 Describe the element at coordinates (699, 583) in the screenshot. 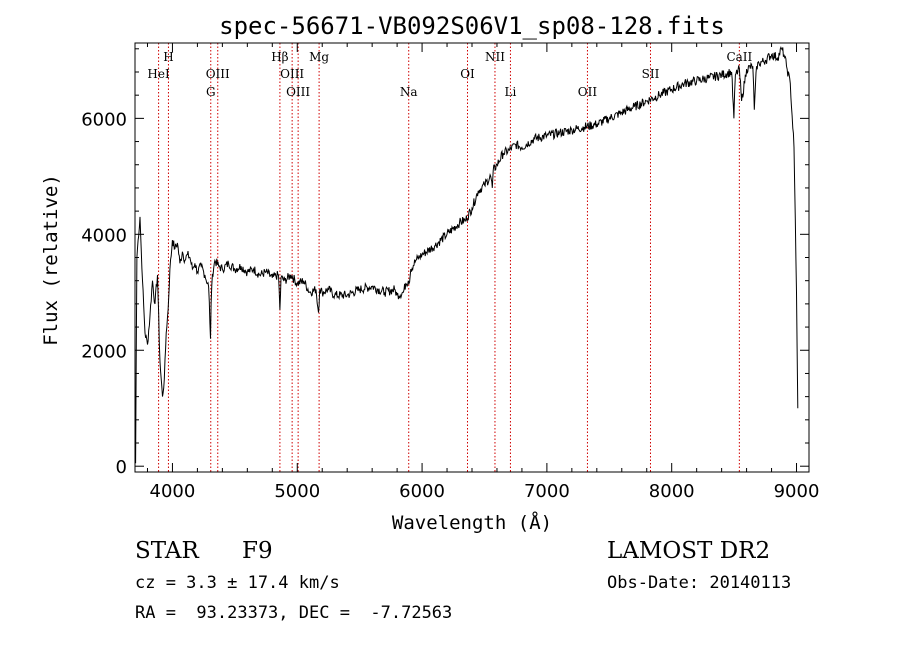

I see `observation-date: Obs-Date: 20140113` at that location.